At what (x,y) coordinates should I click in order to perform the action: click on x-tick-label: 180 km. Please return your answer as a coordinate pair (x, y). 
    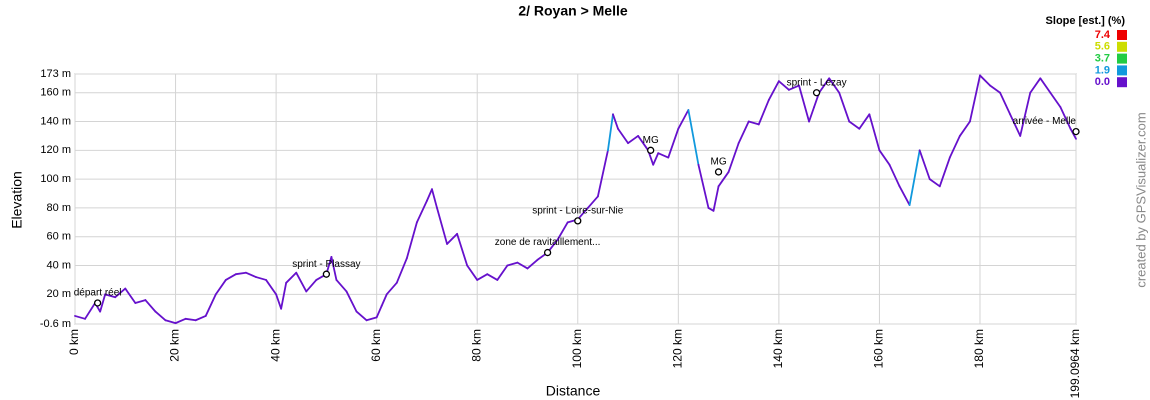
    Looking at the image, I should click on (979, 348).